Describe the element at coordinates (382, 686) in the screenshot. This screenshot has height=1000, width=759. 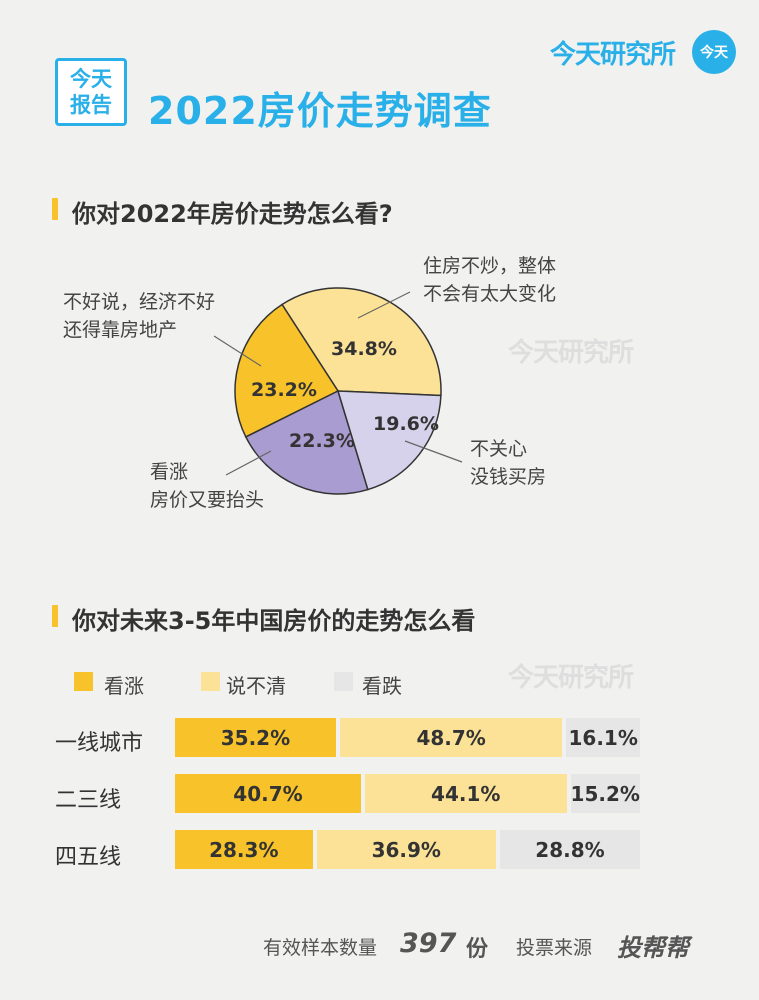
I see `legend-label-down: 看跌` at that location.